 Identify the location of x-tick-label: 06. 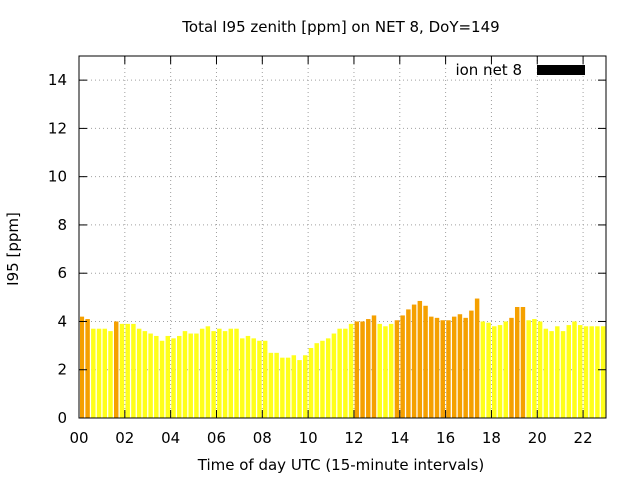
(216, 438).